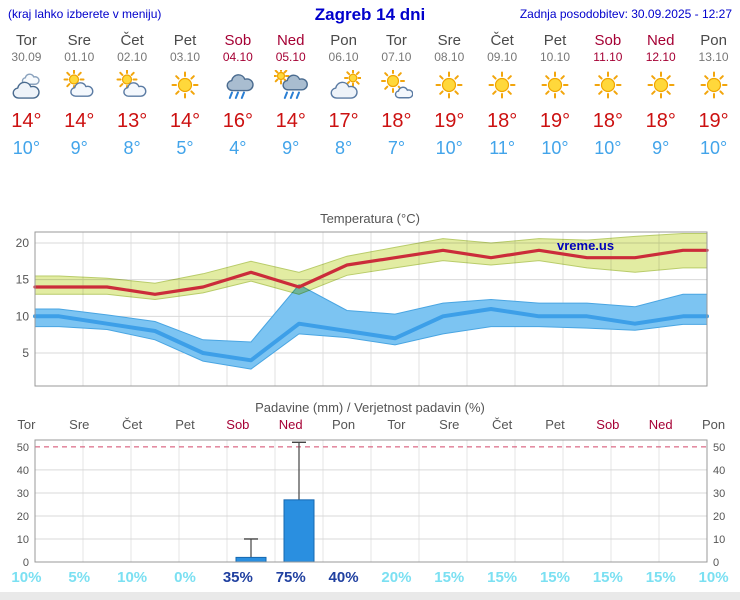  I want to click on forecast-day-12: Sob 11.10 18° 10°, so click(607, 95).